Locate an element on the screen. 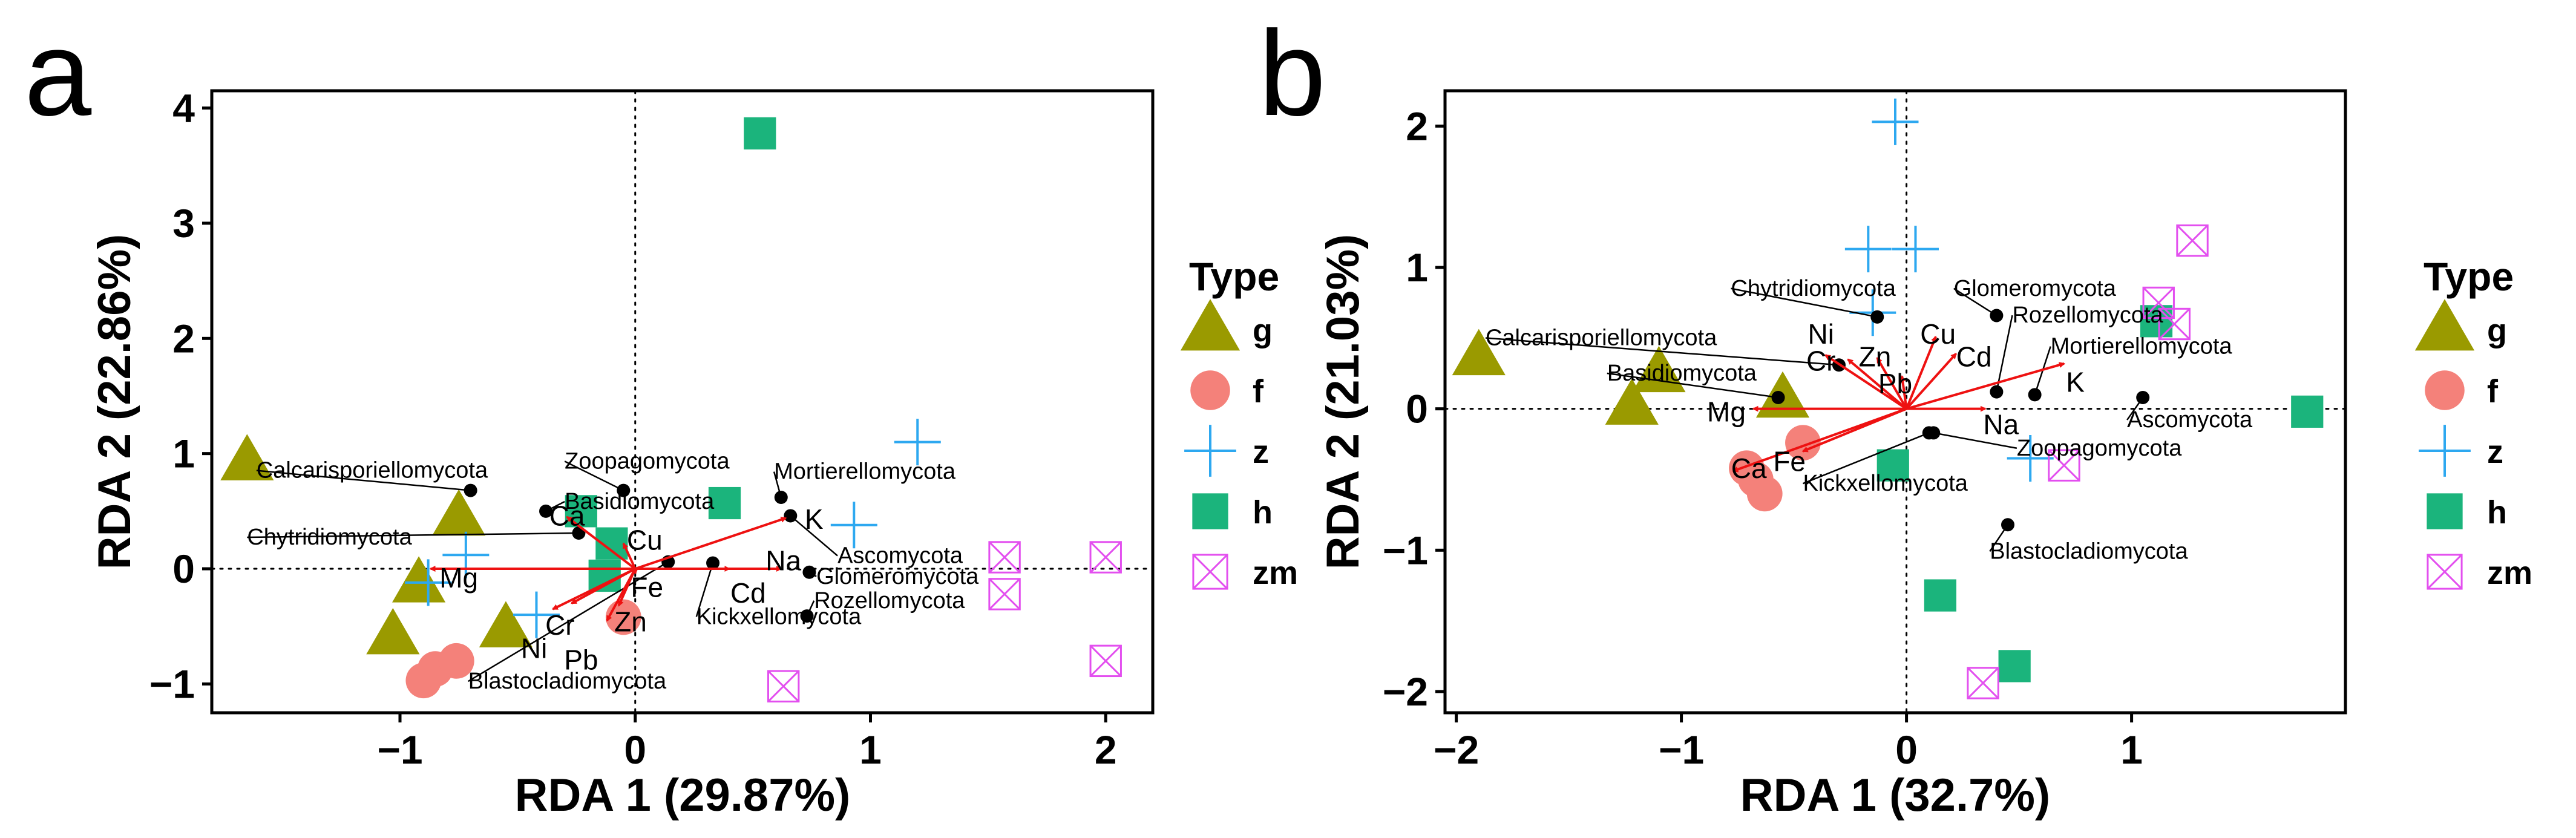 This screenshot has height=838, width=2576. x-tick-label: −2 is located at coordinates (1456, 750).